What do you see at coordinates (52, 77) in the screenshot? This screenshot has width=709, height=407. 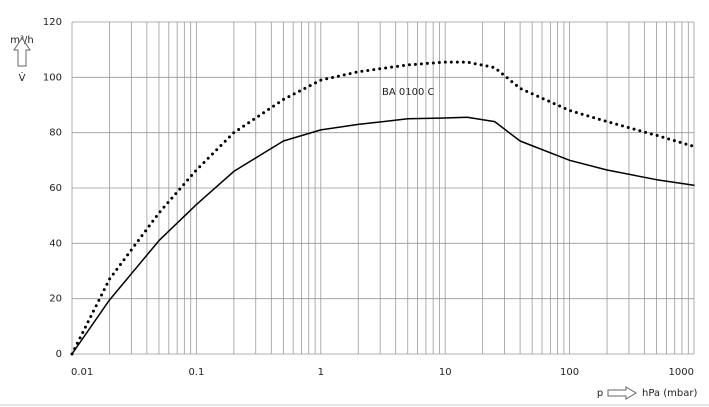 I see `y-tick-label: 100` at bounding box center [52, 77].